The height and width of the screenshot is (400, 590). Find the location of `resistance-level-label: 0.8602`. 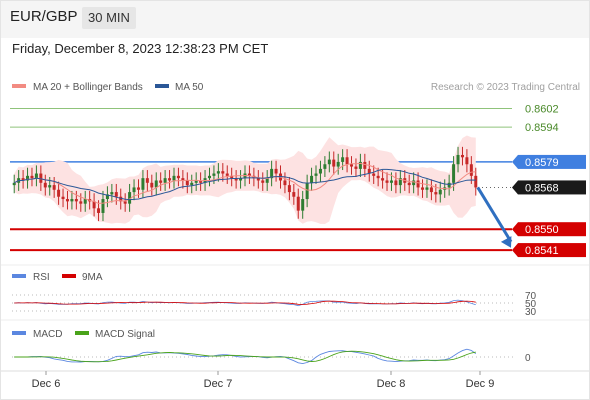

resistance-level-label: 0.8602 is located at coordinates (542, 110).